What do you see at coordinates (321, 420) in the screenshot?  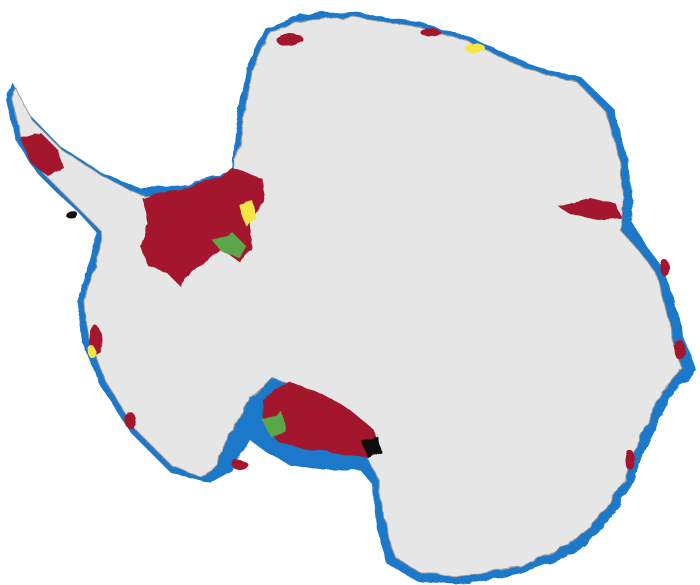 I see `red-region-ross` at bounding box center [321, 420].